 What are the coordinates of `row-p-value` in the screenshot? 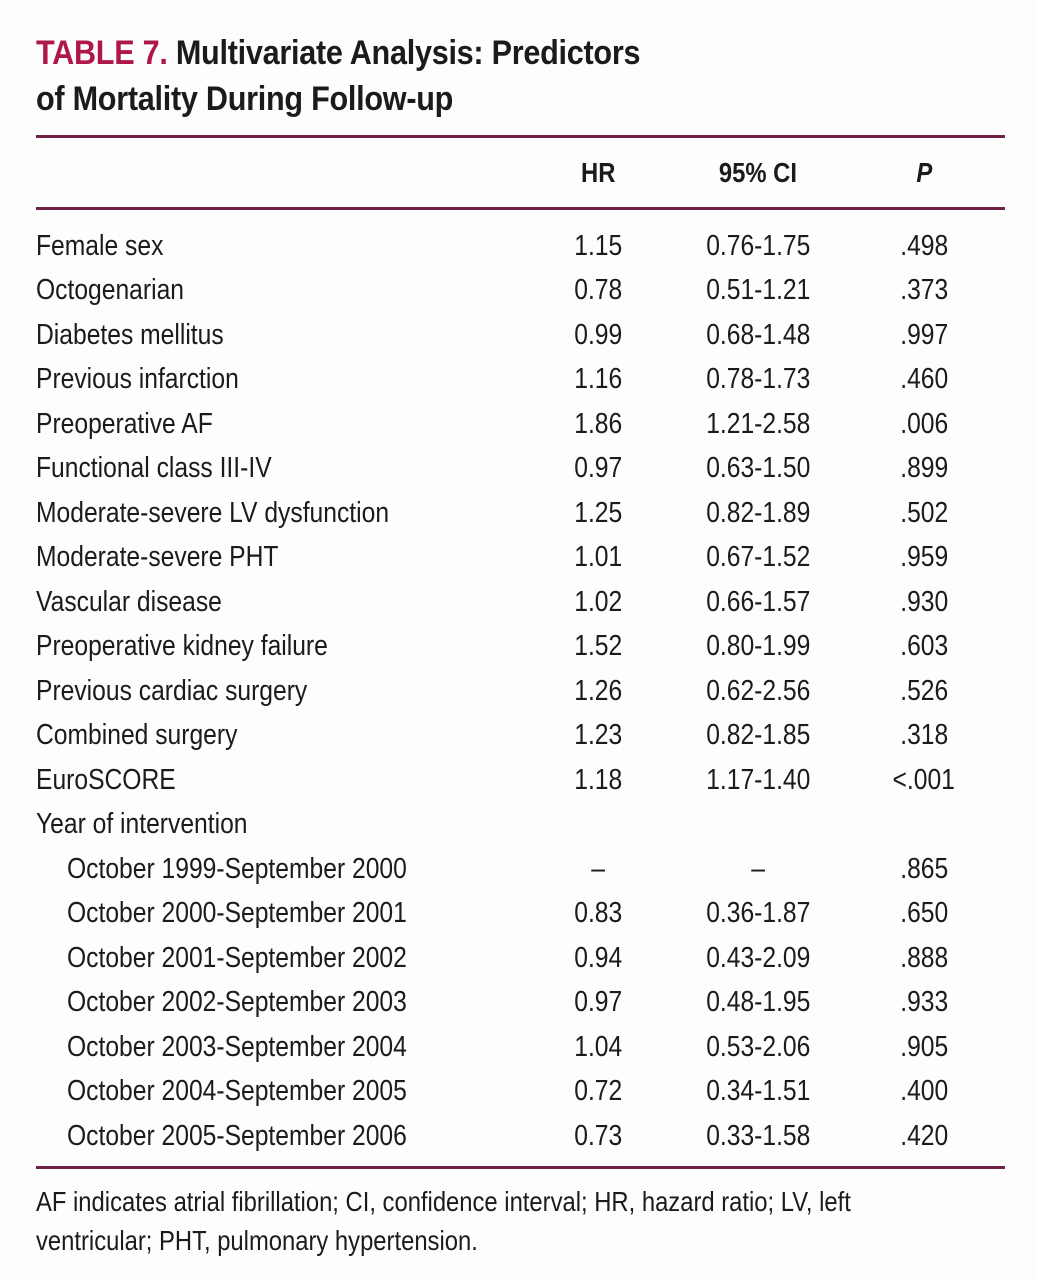 It's located at (924, 824).